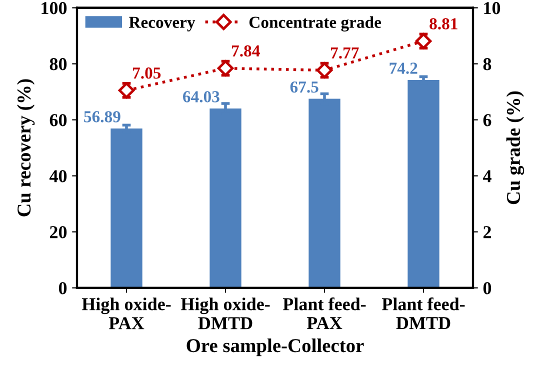 The height and width of the screenshot is (389, 550). I want to click on data-label: 7.05, so click(147, 73).